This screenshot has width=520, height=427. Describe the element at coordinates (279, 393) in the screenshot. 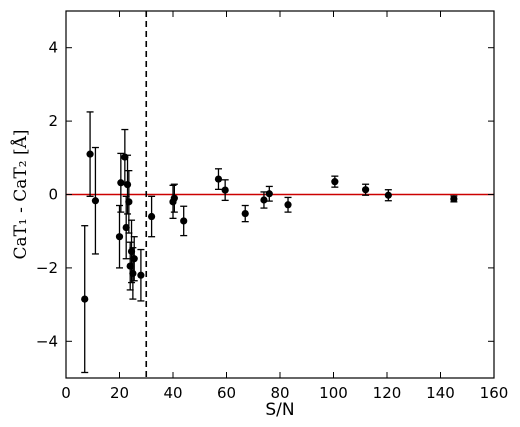

I see `x-tick-label: 80` at that location.